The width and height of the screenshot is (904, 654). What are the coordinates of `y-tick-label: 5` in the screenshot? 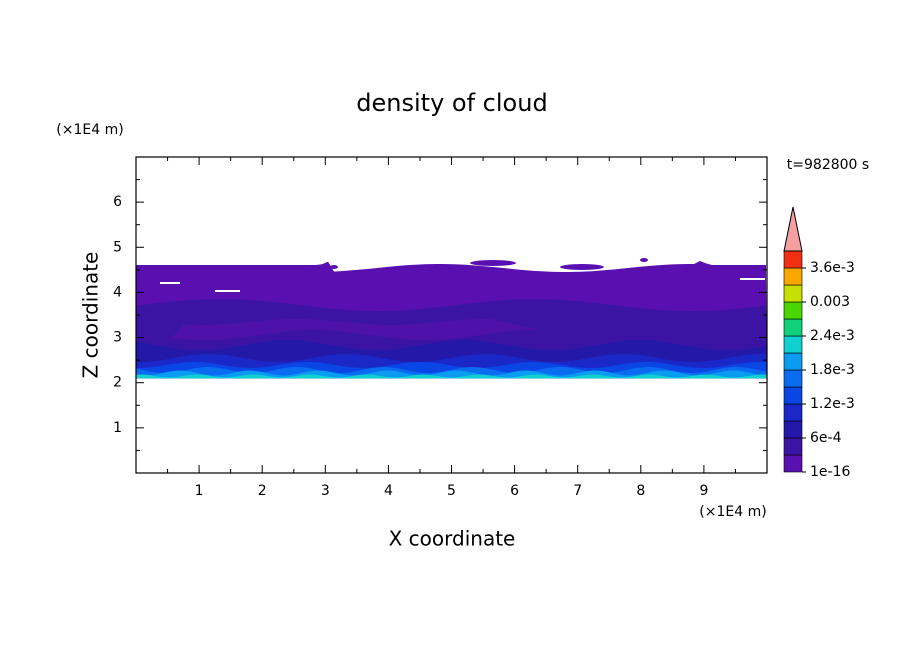 It's located at (117, 247).